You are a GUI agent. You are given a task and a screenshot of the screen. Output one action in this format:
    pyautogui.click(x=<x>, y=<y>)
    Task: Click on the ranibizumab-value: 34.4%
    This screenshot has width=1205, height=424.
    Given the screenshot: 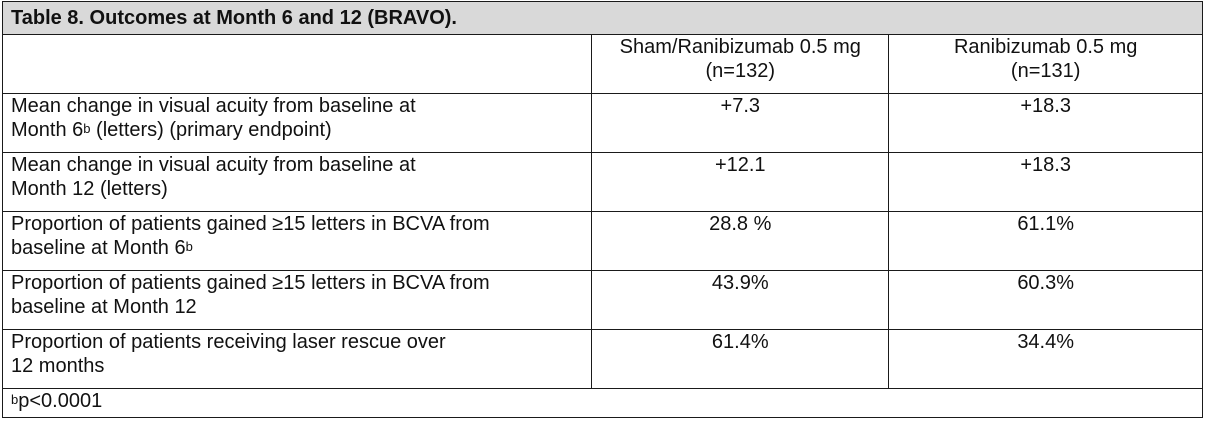 What is the action you would take?
    pyautogui.click(x=1045, y=359)
    